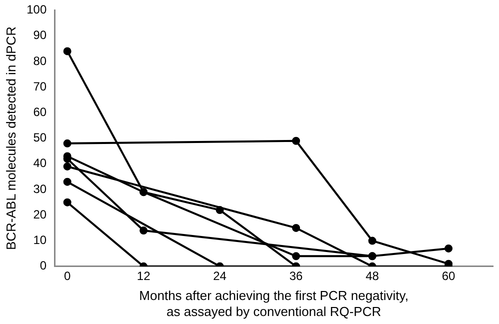 The image size is (499, 324). I want to click on y-tick-label: 80, so click(40, 61).